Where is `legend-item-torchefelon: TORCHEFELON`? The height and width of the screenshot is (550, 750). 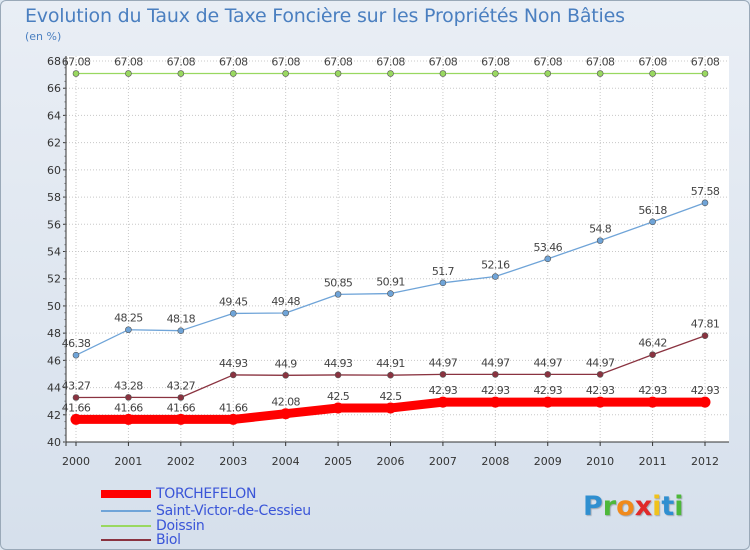 legend-item-torchefelon: TORCHEFELON is located at coordinates (179, 494).